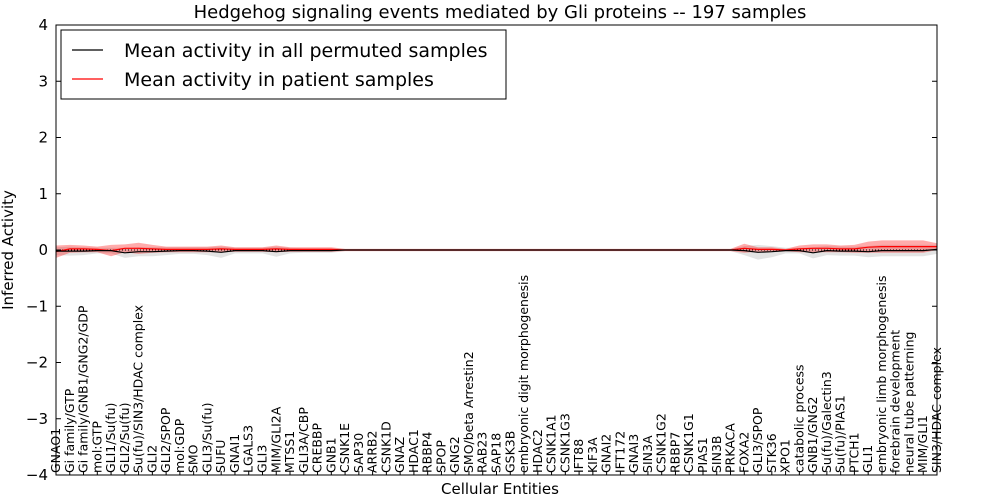 This screenshot has height=500, width=1000. Describe the element at coordinates (592, 455) in the screenshot. I see `x-tick-label: KIF3A` at that location.